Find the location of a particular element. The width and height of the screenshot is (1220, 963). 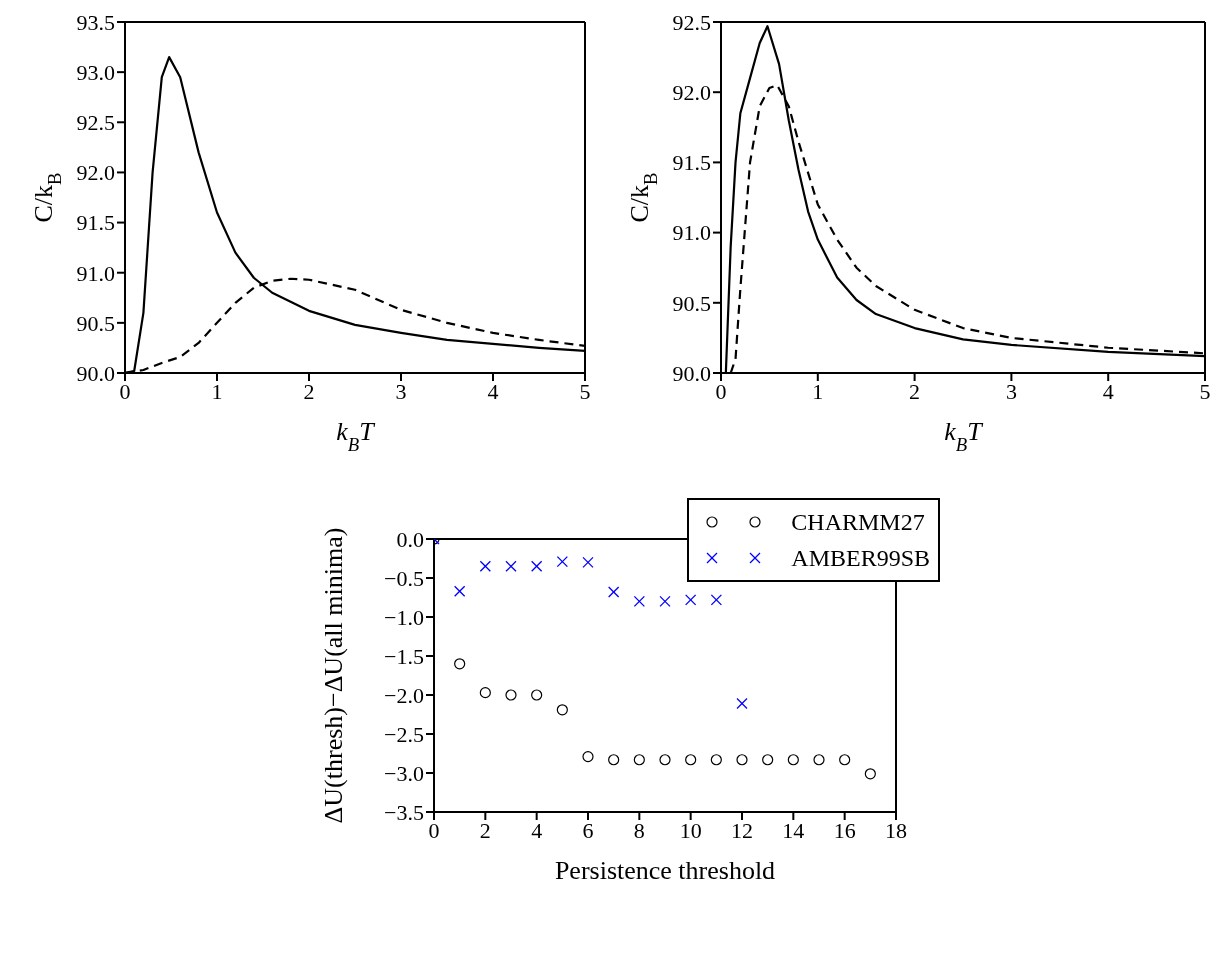

x-tick-label: 18 is located at coordinates (896, 830).